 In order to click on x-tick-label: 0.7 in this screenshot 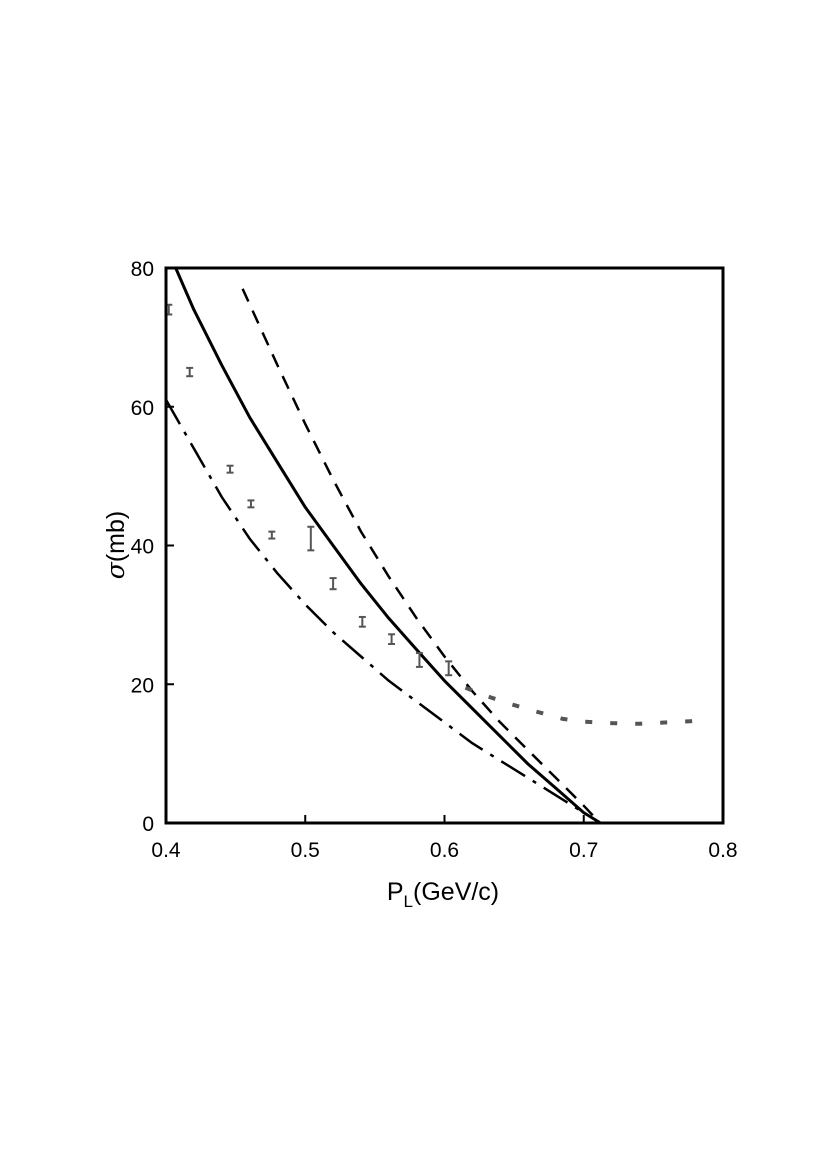, I will do `click(583, 850)`.